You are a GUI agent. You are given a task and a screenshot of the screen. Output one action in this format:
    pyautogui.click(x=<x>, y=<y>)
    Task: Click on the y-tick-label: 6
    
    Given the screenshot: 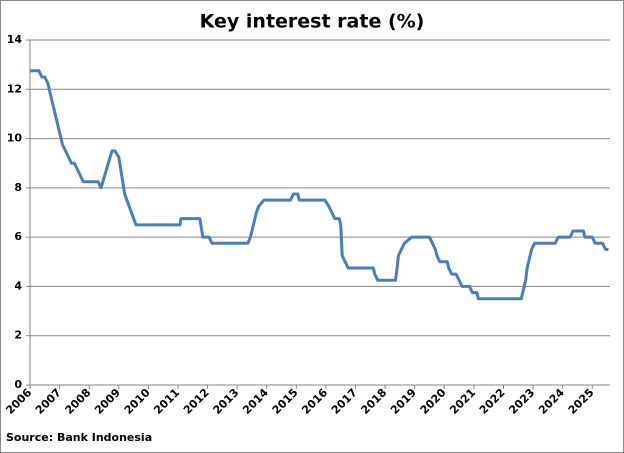 What is the action you would take?
    pyautogui.click(x=18, y=236)
    